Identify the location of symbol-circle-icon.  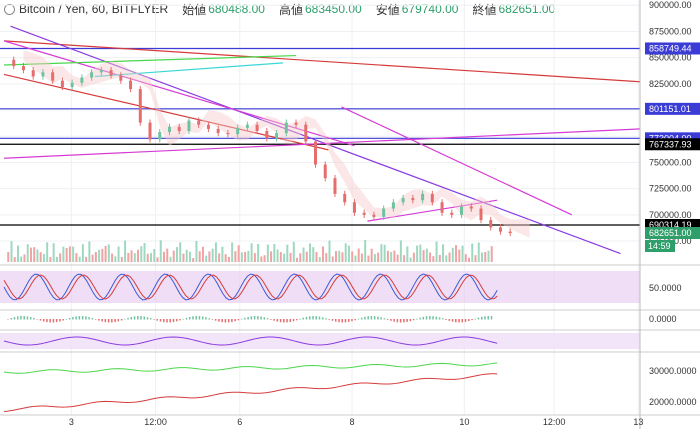
(9, 9).